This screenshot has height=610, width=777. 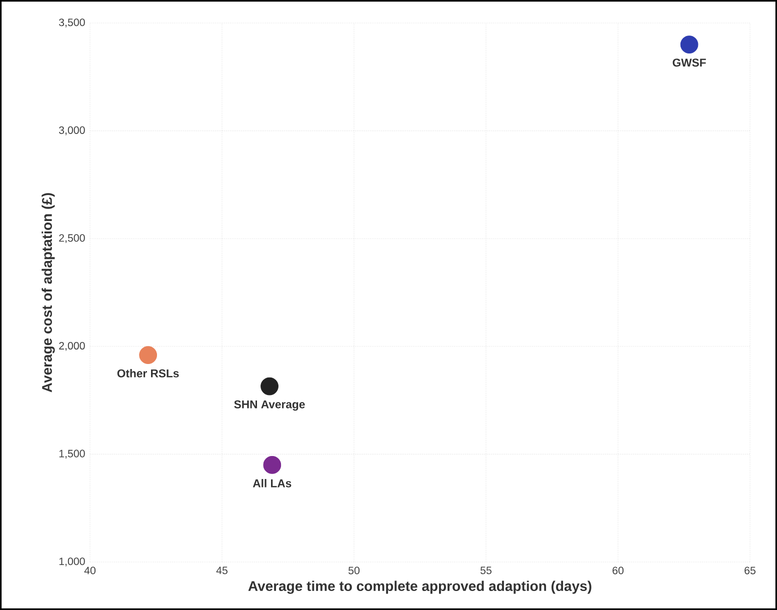 What do you see at coordinates (486, 570) in the screenshot?
I see `x-tick-label: 55` at bounding box center [486, 570].